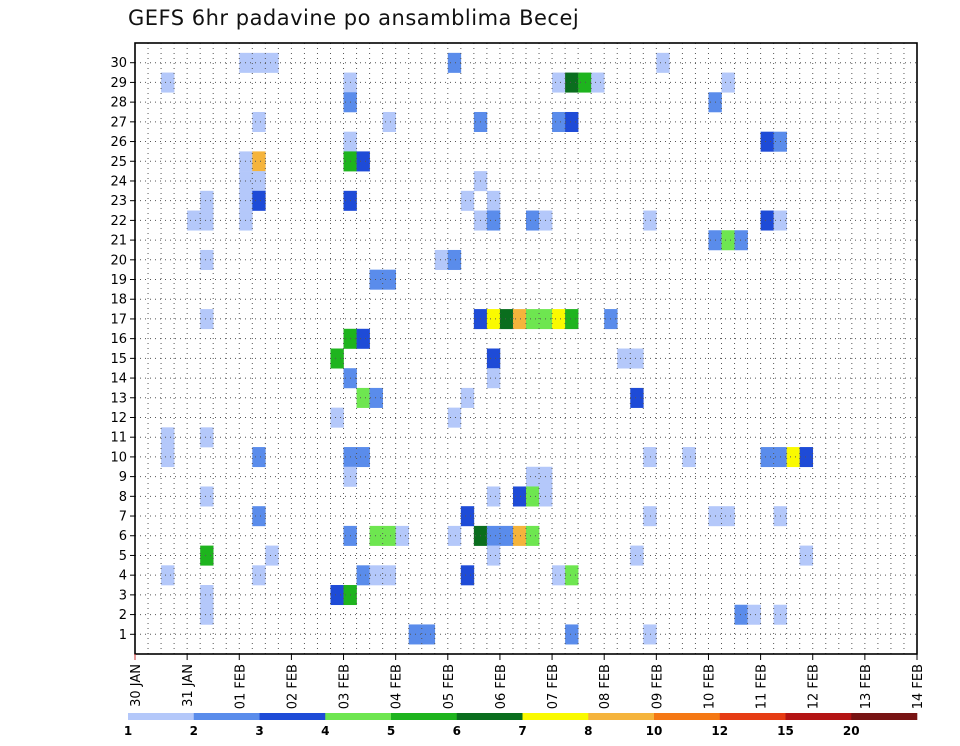 The height and width of the screenshot is (746, 960). What do you see at coordinates (123, 517) in the screenshot?
I see `y-tick-label: 7` at bounding box center [123, 517].